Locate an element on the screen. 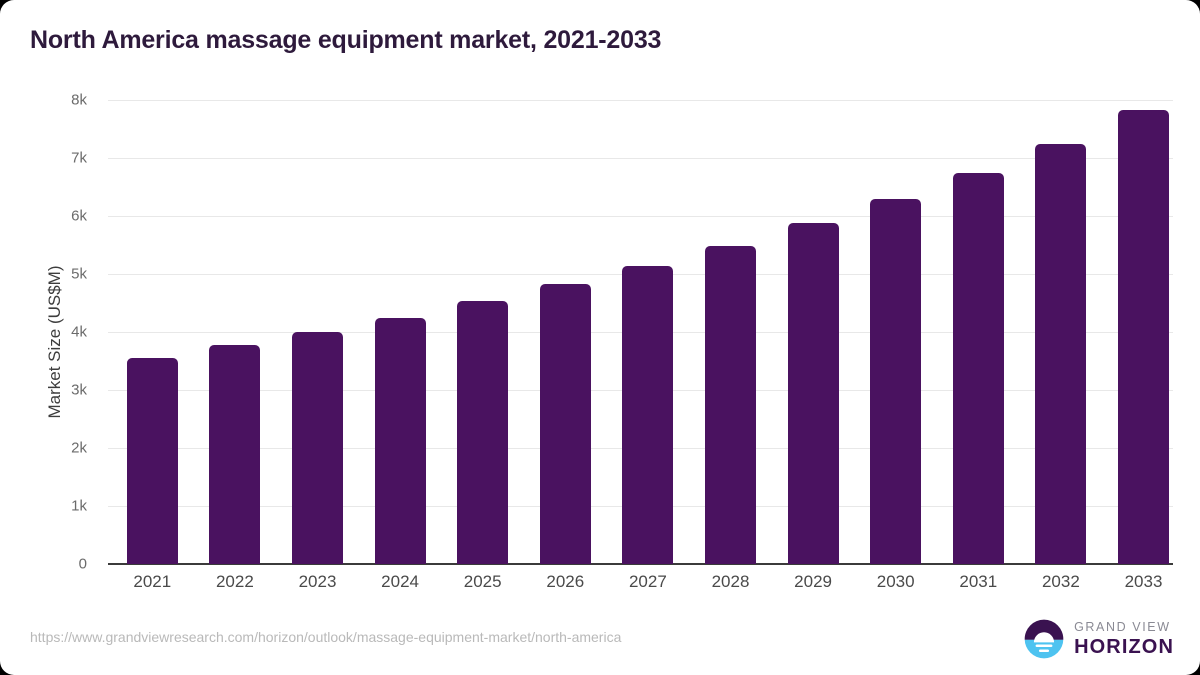 The width and height of the screenshot is (1200, 675). y-axis-tick-label: 2k is located at coordinates (79, 448).